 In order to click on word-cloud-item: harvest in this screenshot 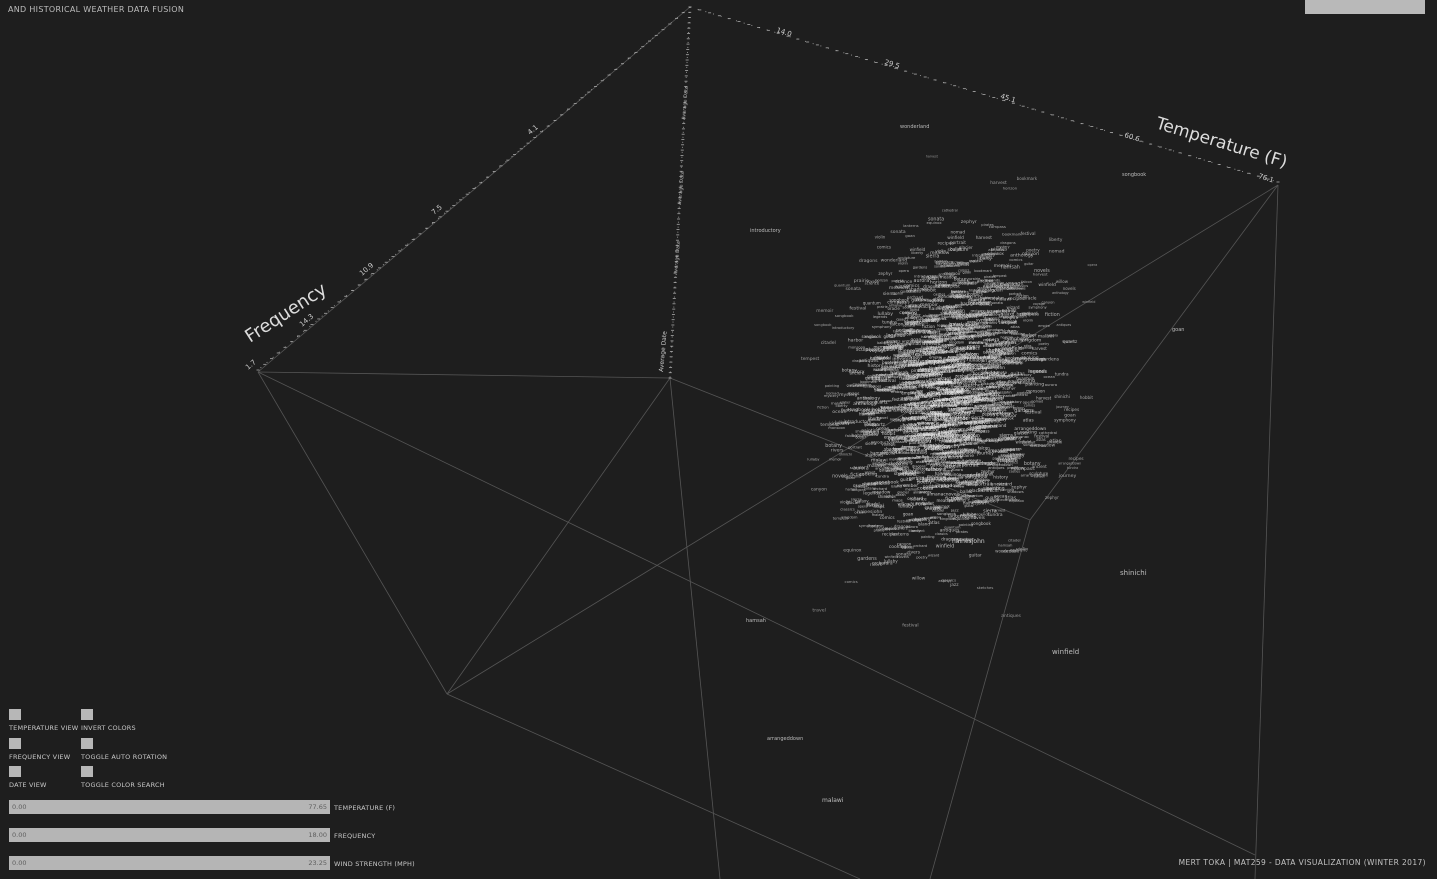, I will do `click(901, 362)`.